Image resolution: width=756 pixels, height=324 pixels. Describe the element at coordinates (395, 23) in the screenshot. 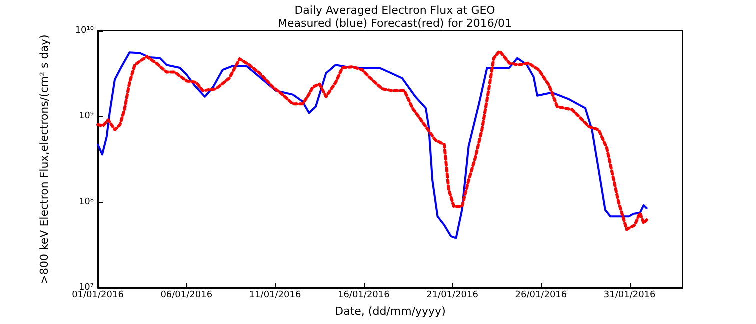

I see `chart-subtitle: Measured (blue) Forecast(red) for 2016/01` at that location.